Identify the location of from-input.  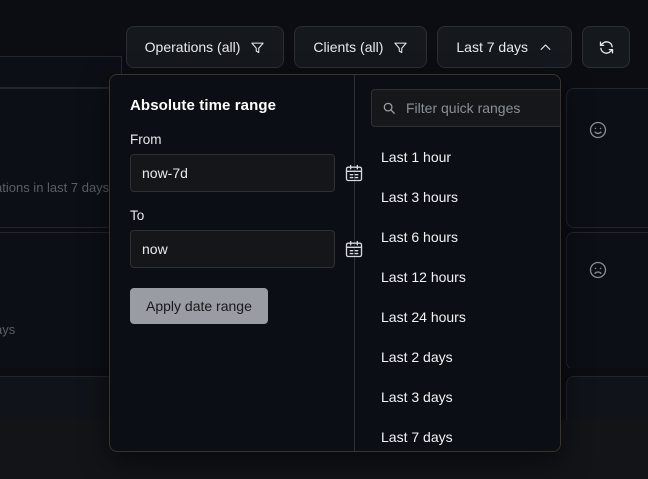
(232, 173).